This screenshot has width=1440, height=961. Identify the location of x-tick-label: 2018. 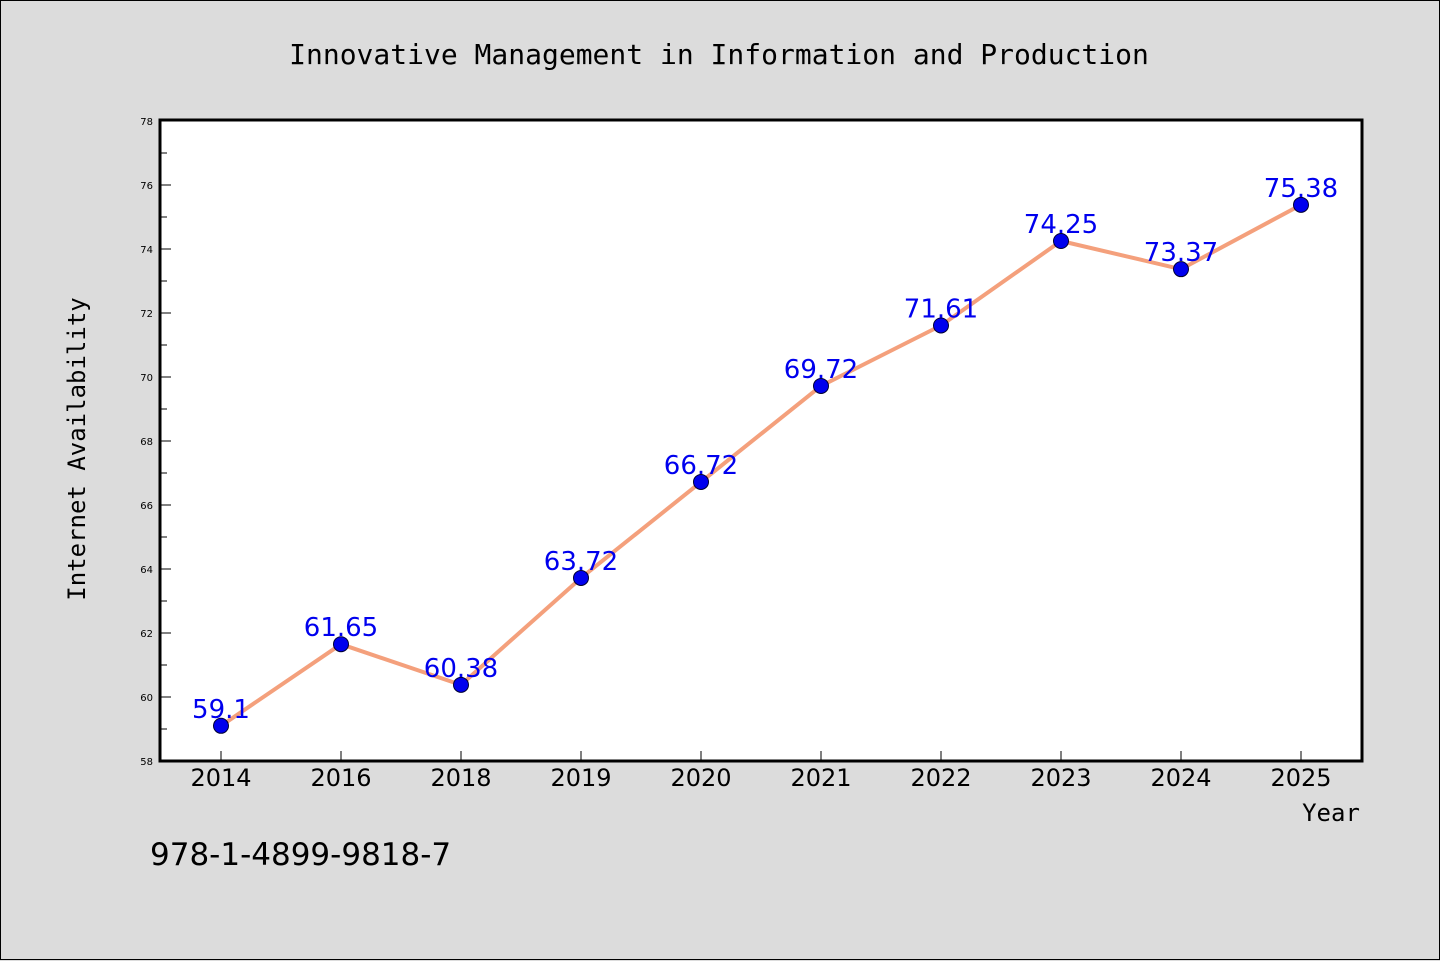
(460, 778).